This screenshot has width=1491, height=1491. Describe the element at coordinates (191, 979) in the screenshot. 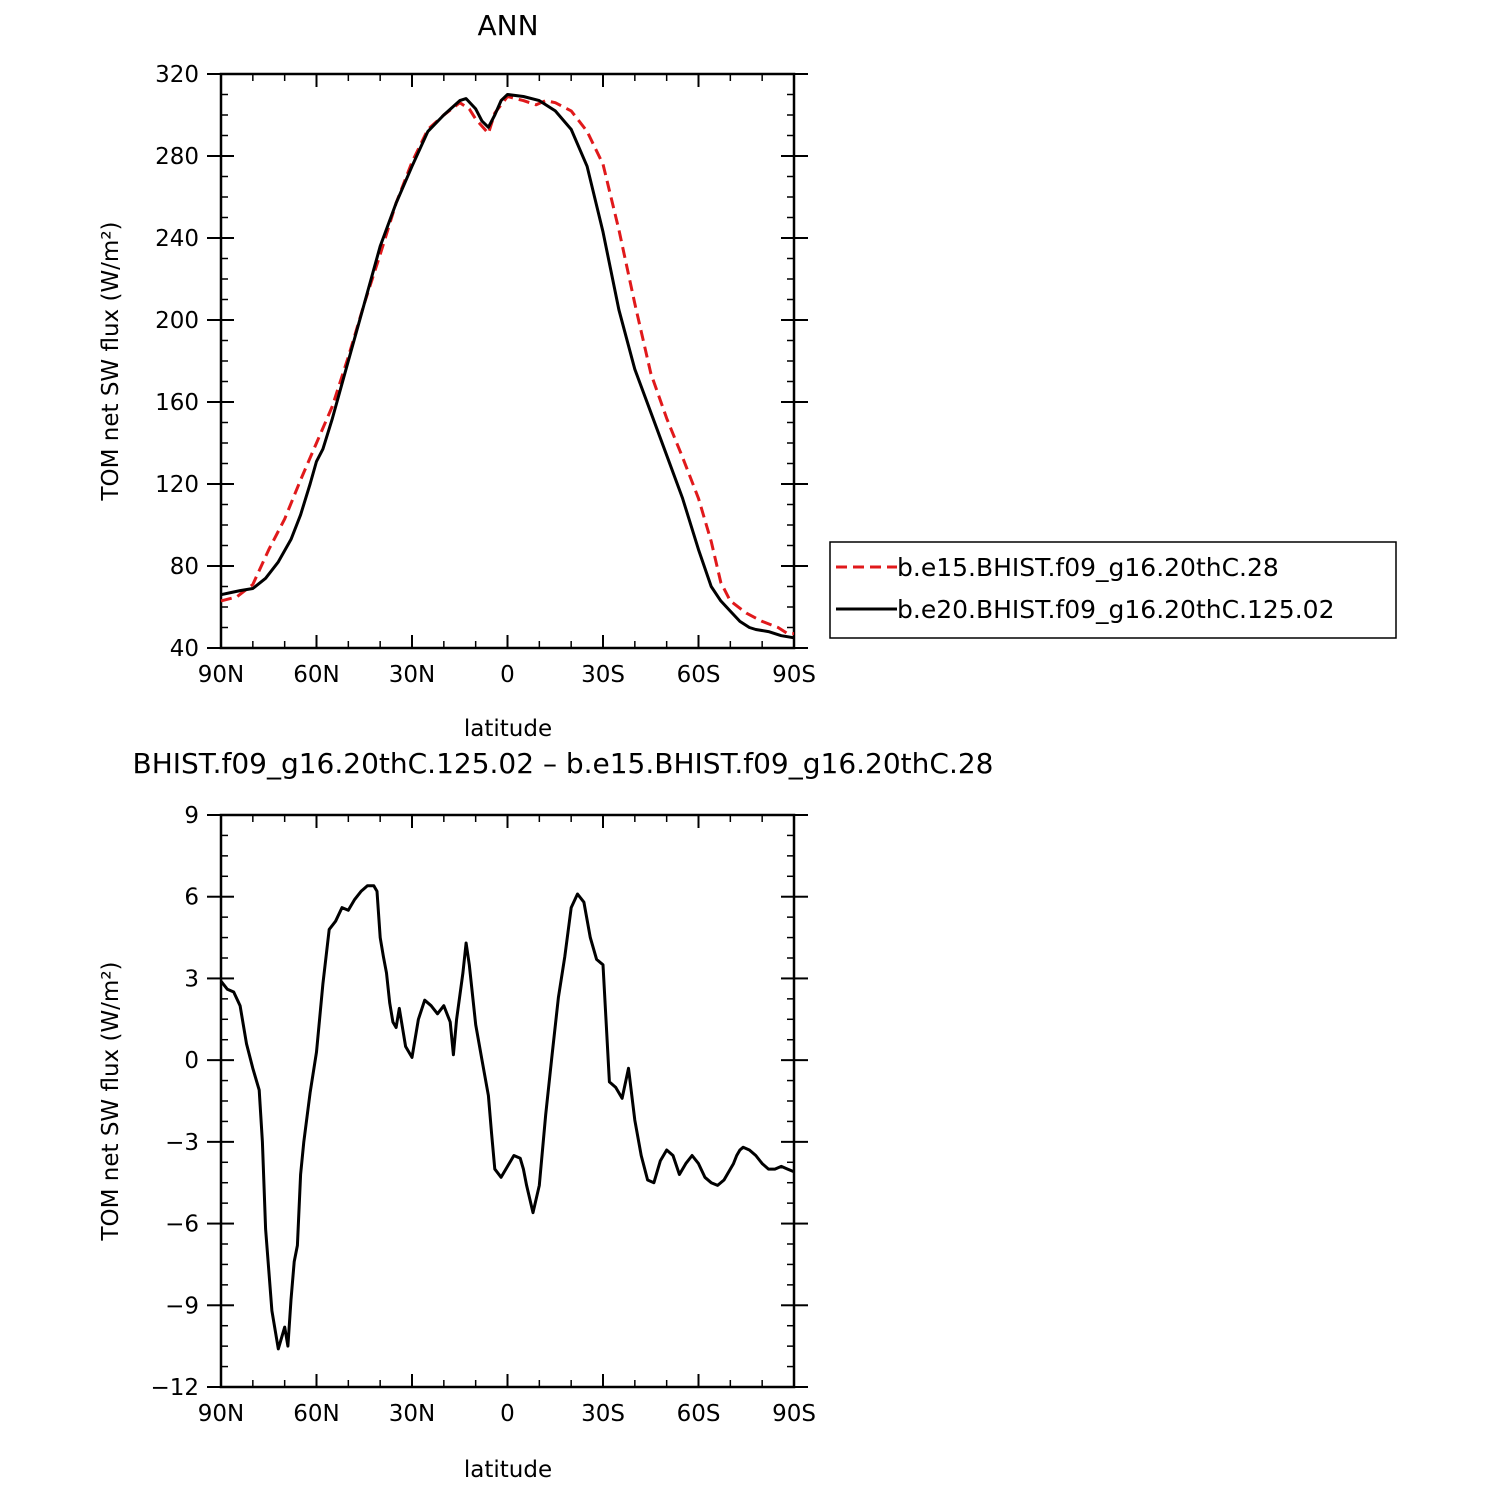

I see `y-tick-label: 3` at that location.